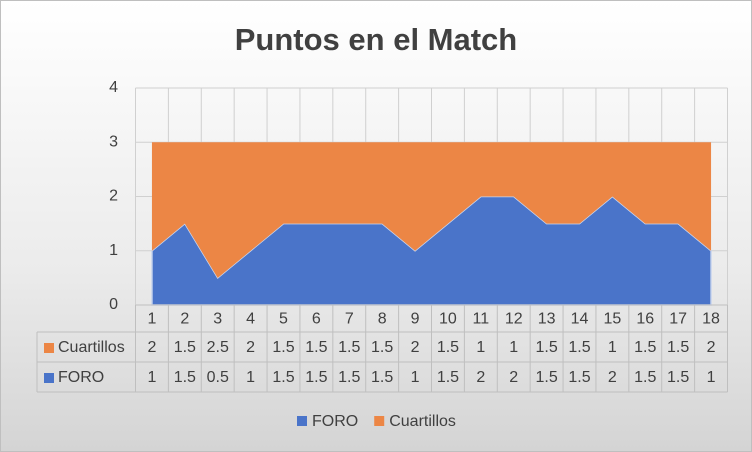  Describe the element at coordinates (382, 319) in the screenshot. I see `x-tick-label: 8` at that location.